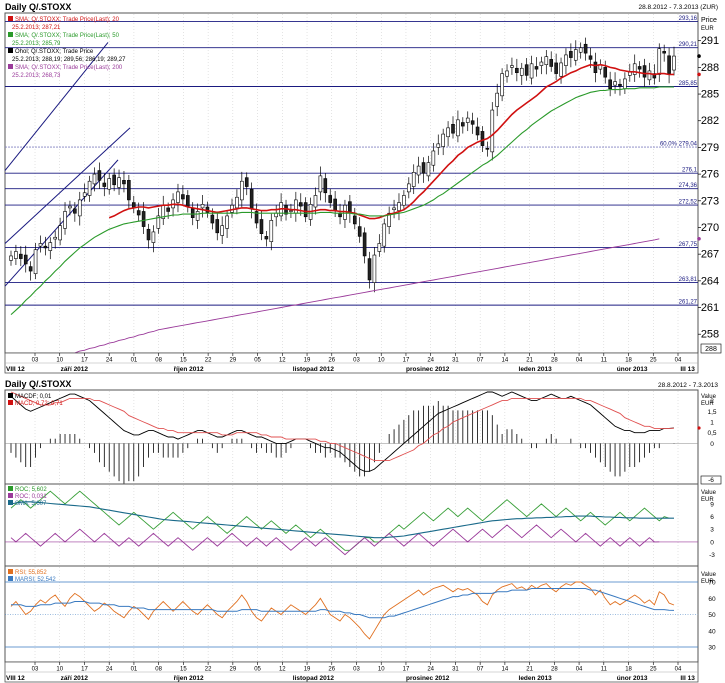 The width and height of the screenshot is (725, 683). What do you see at coordinates (505, 361) in the screenshot?
I see `x-tick-label: 14` at bounding box center [505, 361].